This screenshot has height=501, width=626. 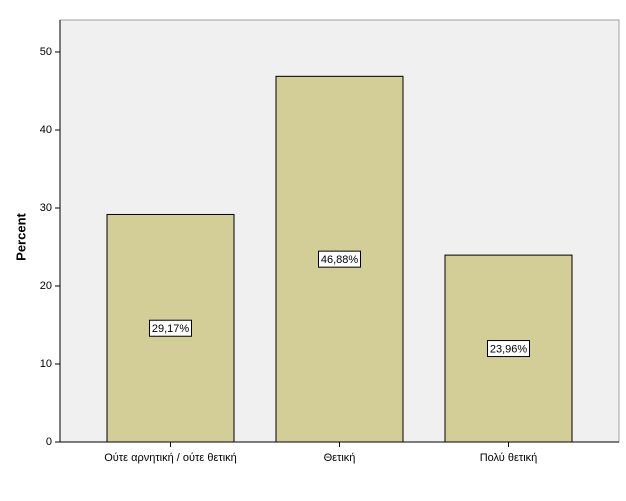 What do you see at coordinates (46, 130) in the screenshot?
I see `y-tick-label: 40` at bounding box center [46, 130].